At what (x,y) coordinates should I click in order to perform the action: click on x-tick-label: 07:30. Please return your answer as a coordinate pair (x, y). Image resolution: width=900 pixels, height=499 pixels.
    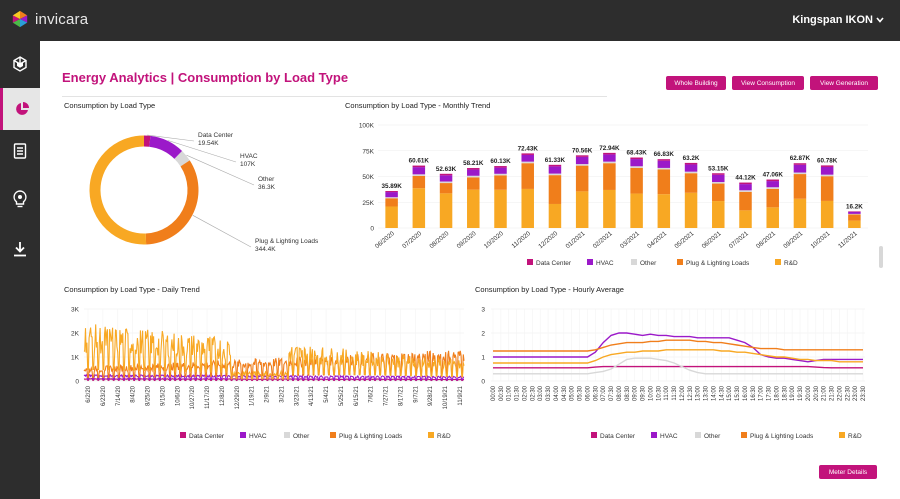
    Looking at the image, I should click on (612, 393).